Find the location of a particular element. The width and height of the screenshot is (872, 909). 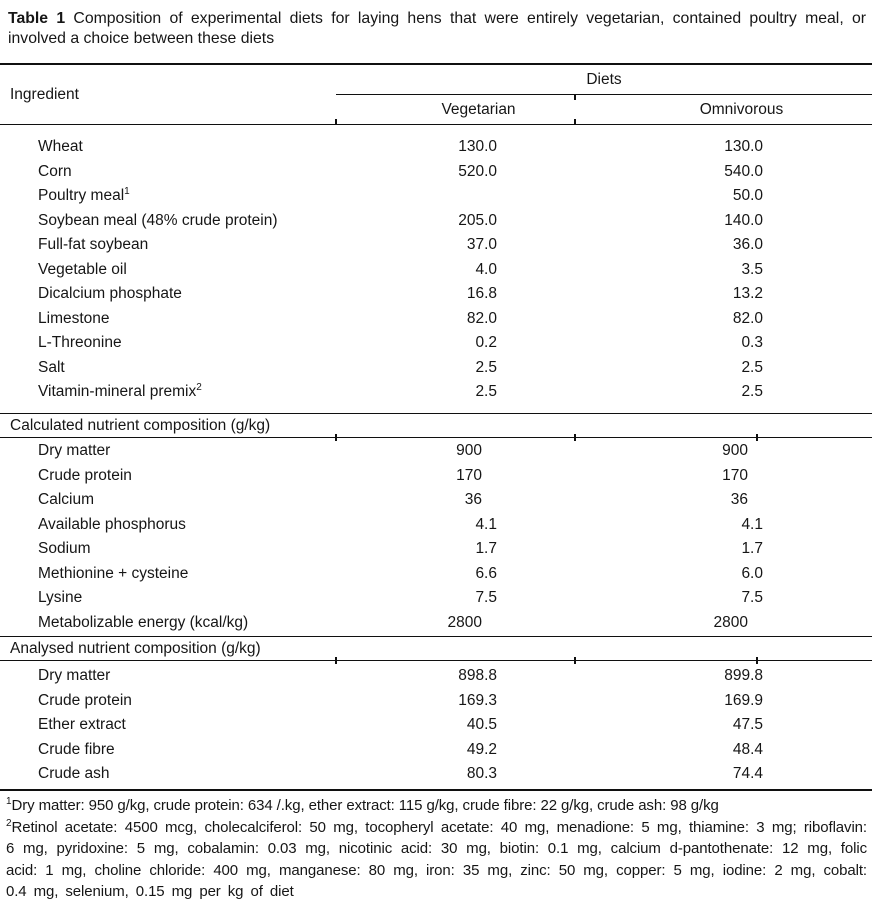

vegetarian-value: 2.5 is located at coordinates (486, 392).